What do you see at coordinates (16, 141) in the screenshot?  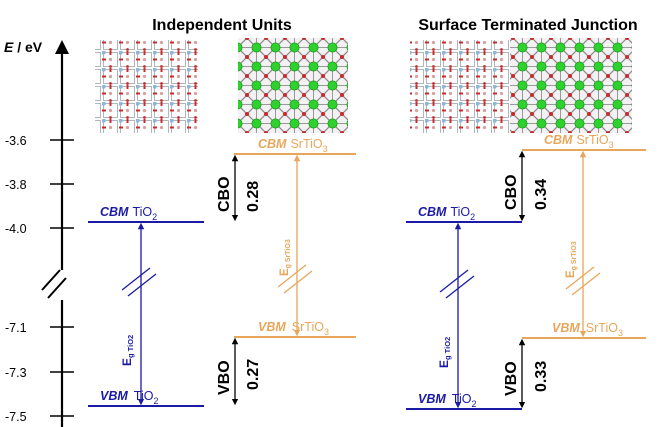 I see `tick-label: -3.6` at bounding box center [16, 141].